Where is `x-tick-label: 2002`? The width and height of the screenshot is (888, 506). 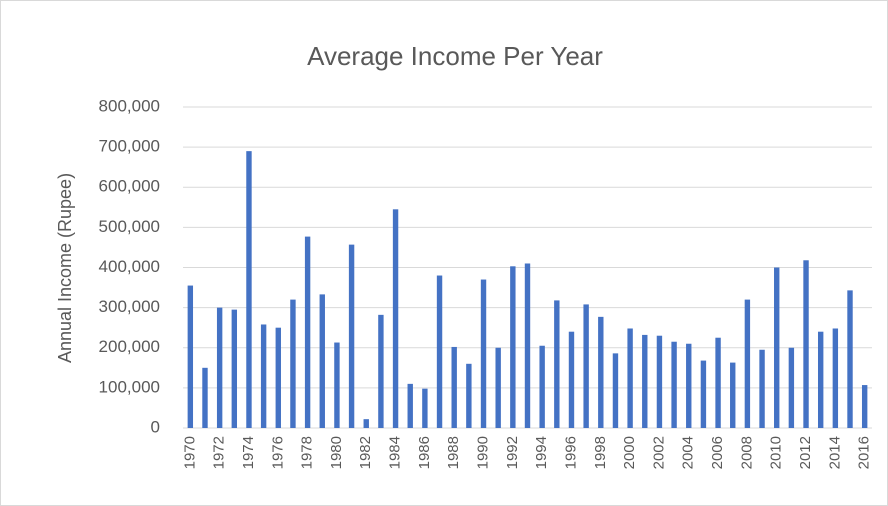
x-tick-label: 2002 is located at coordinates (658, 452).